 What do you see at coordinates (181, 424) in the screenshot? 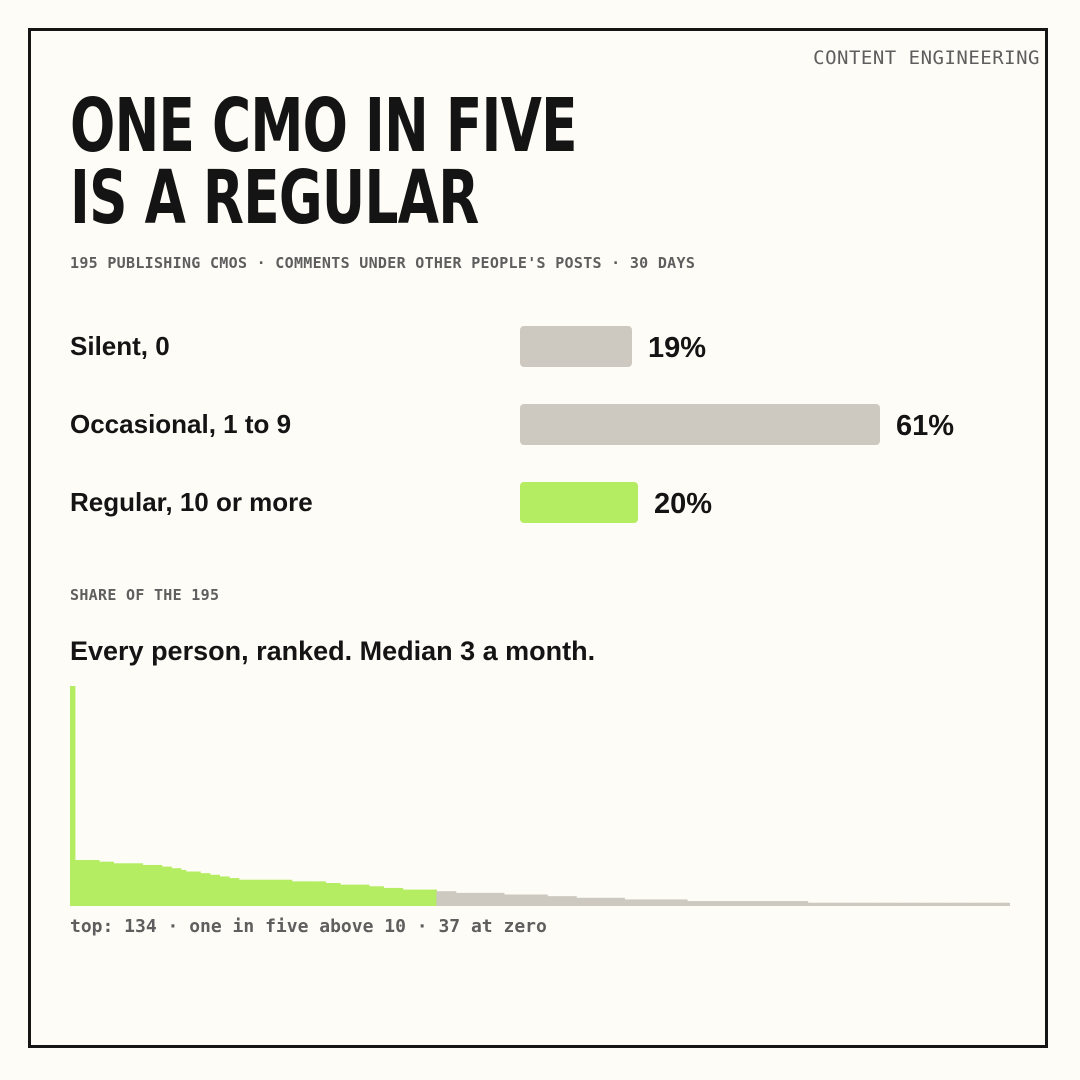
I see `bar-label-occasional: Occasional, 1 to 9` at bounding box center [181, 424].